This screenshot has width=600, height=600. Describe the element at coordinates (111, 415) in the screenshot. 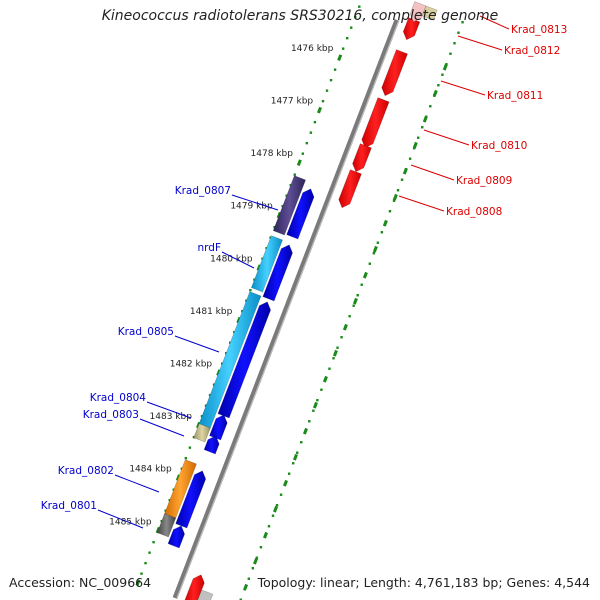

I see `gene-label: Krad_0803` at that location.